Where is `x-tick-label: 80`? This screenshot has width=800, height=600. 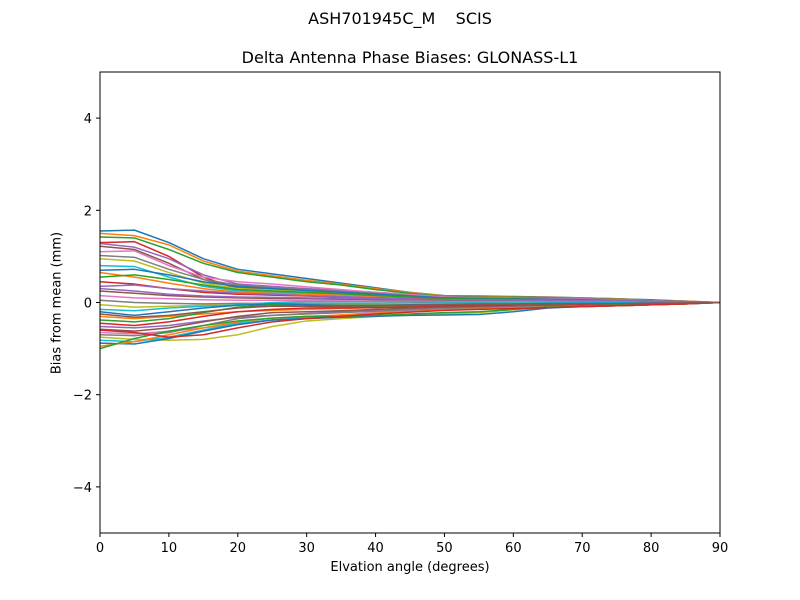
x-tick-label: 80 is located at coordinates (651, 548).